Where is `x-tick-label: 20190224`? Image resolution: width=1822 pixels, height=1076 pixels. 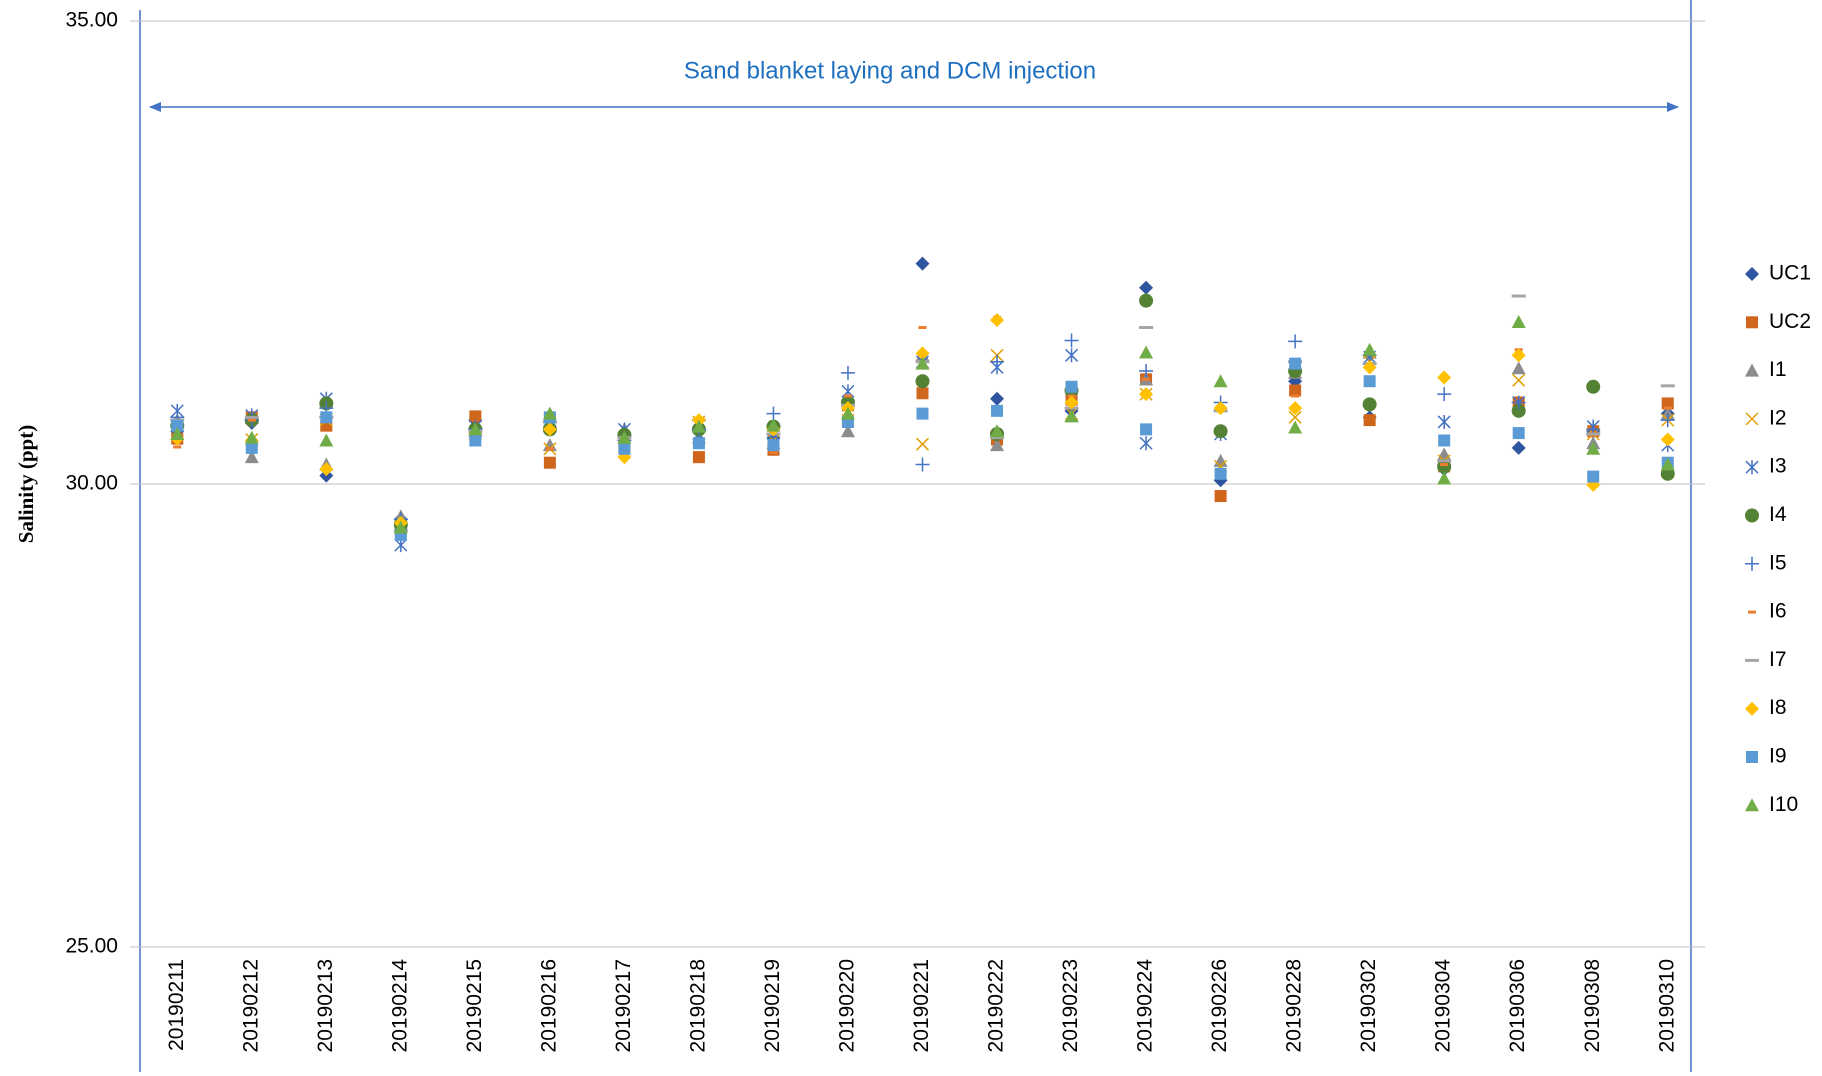
x-tick-label: 20190224 is located at coordinates (1145, 1006).